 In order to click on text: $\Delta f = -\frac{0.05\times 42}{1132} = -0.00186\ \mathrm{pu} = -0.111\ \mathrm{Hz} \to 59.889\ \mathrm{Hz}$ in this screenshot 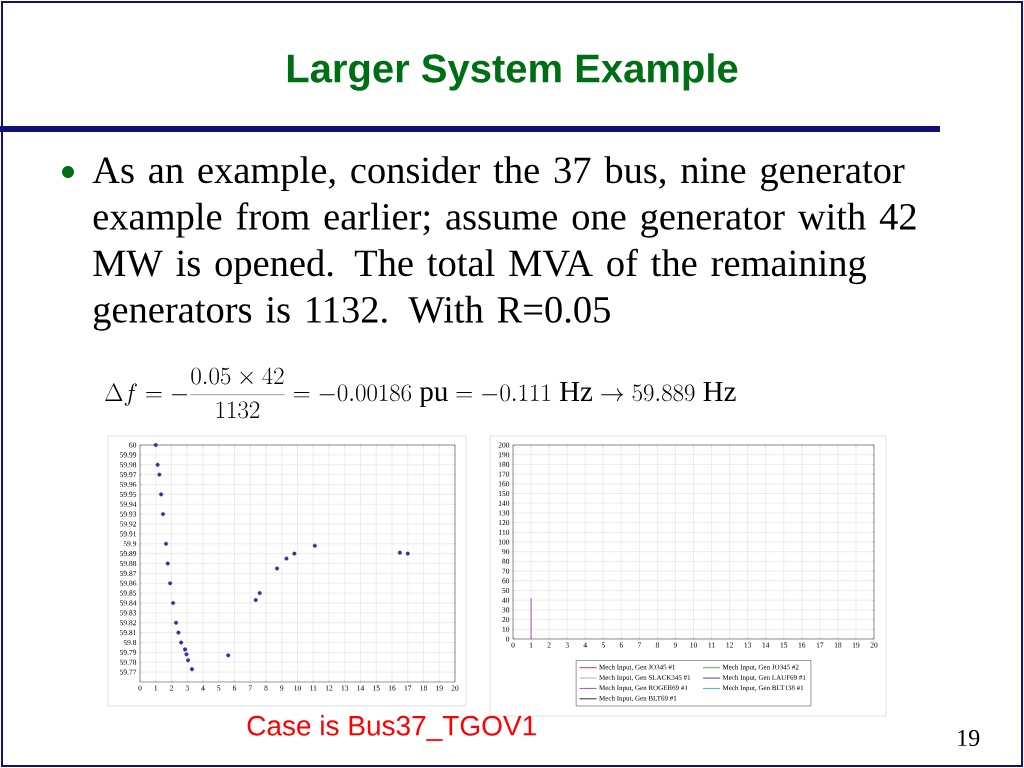, I will do `click(420, 393)`.